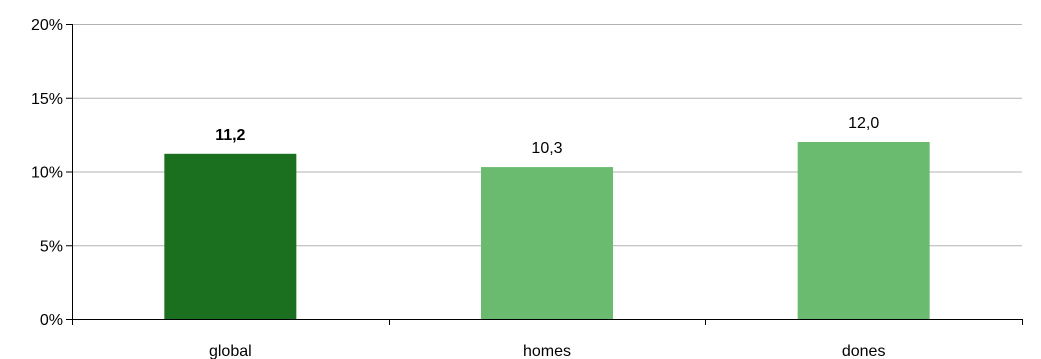 The height and width of the screenshot is (359, 1041). What do you see at coordinates (230, 236) in the screenshot?
I see `bar-global` at bounding box center [230, 236].